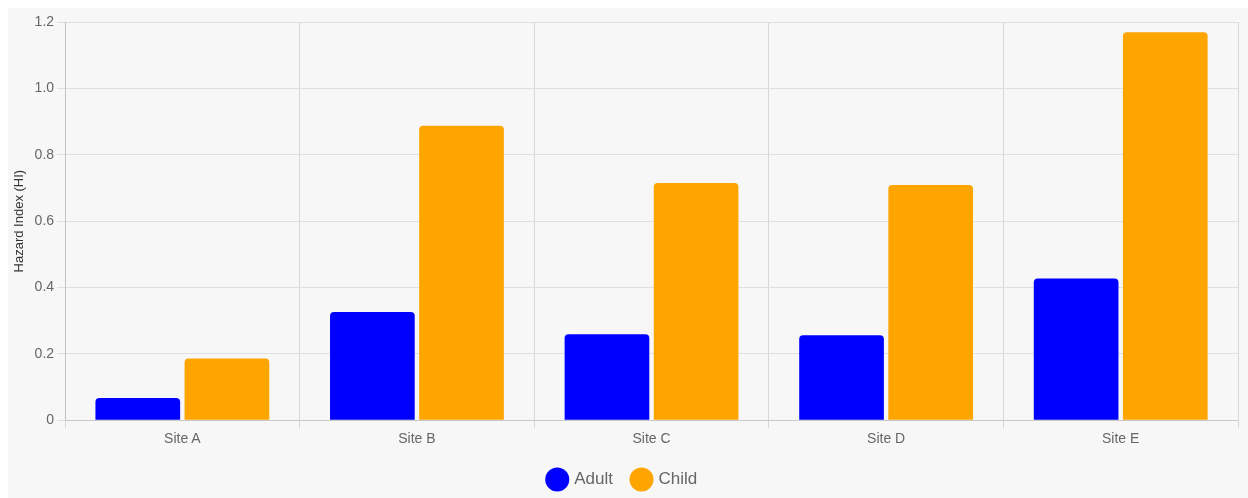  I want to click on x-tick-label: Site A, so click(183, 438).